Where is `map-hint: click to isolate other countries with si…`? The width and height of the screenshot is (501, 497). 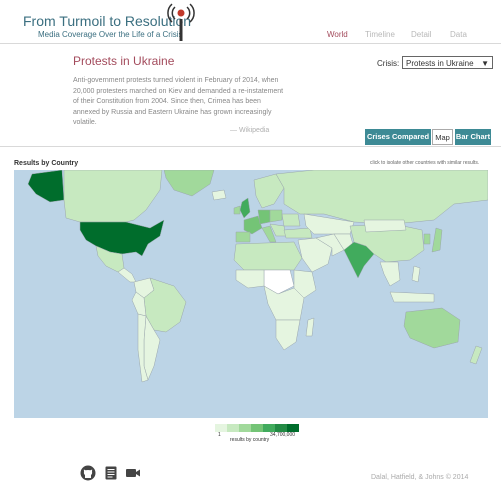 map-hint: click to isolate other countries with si… is located at coordinates (425, 163).